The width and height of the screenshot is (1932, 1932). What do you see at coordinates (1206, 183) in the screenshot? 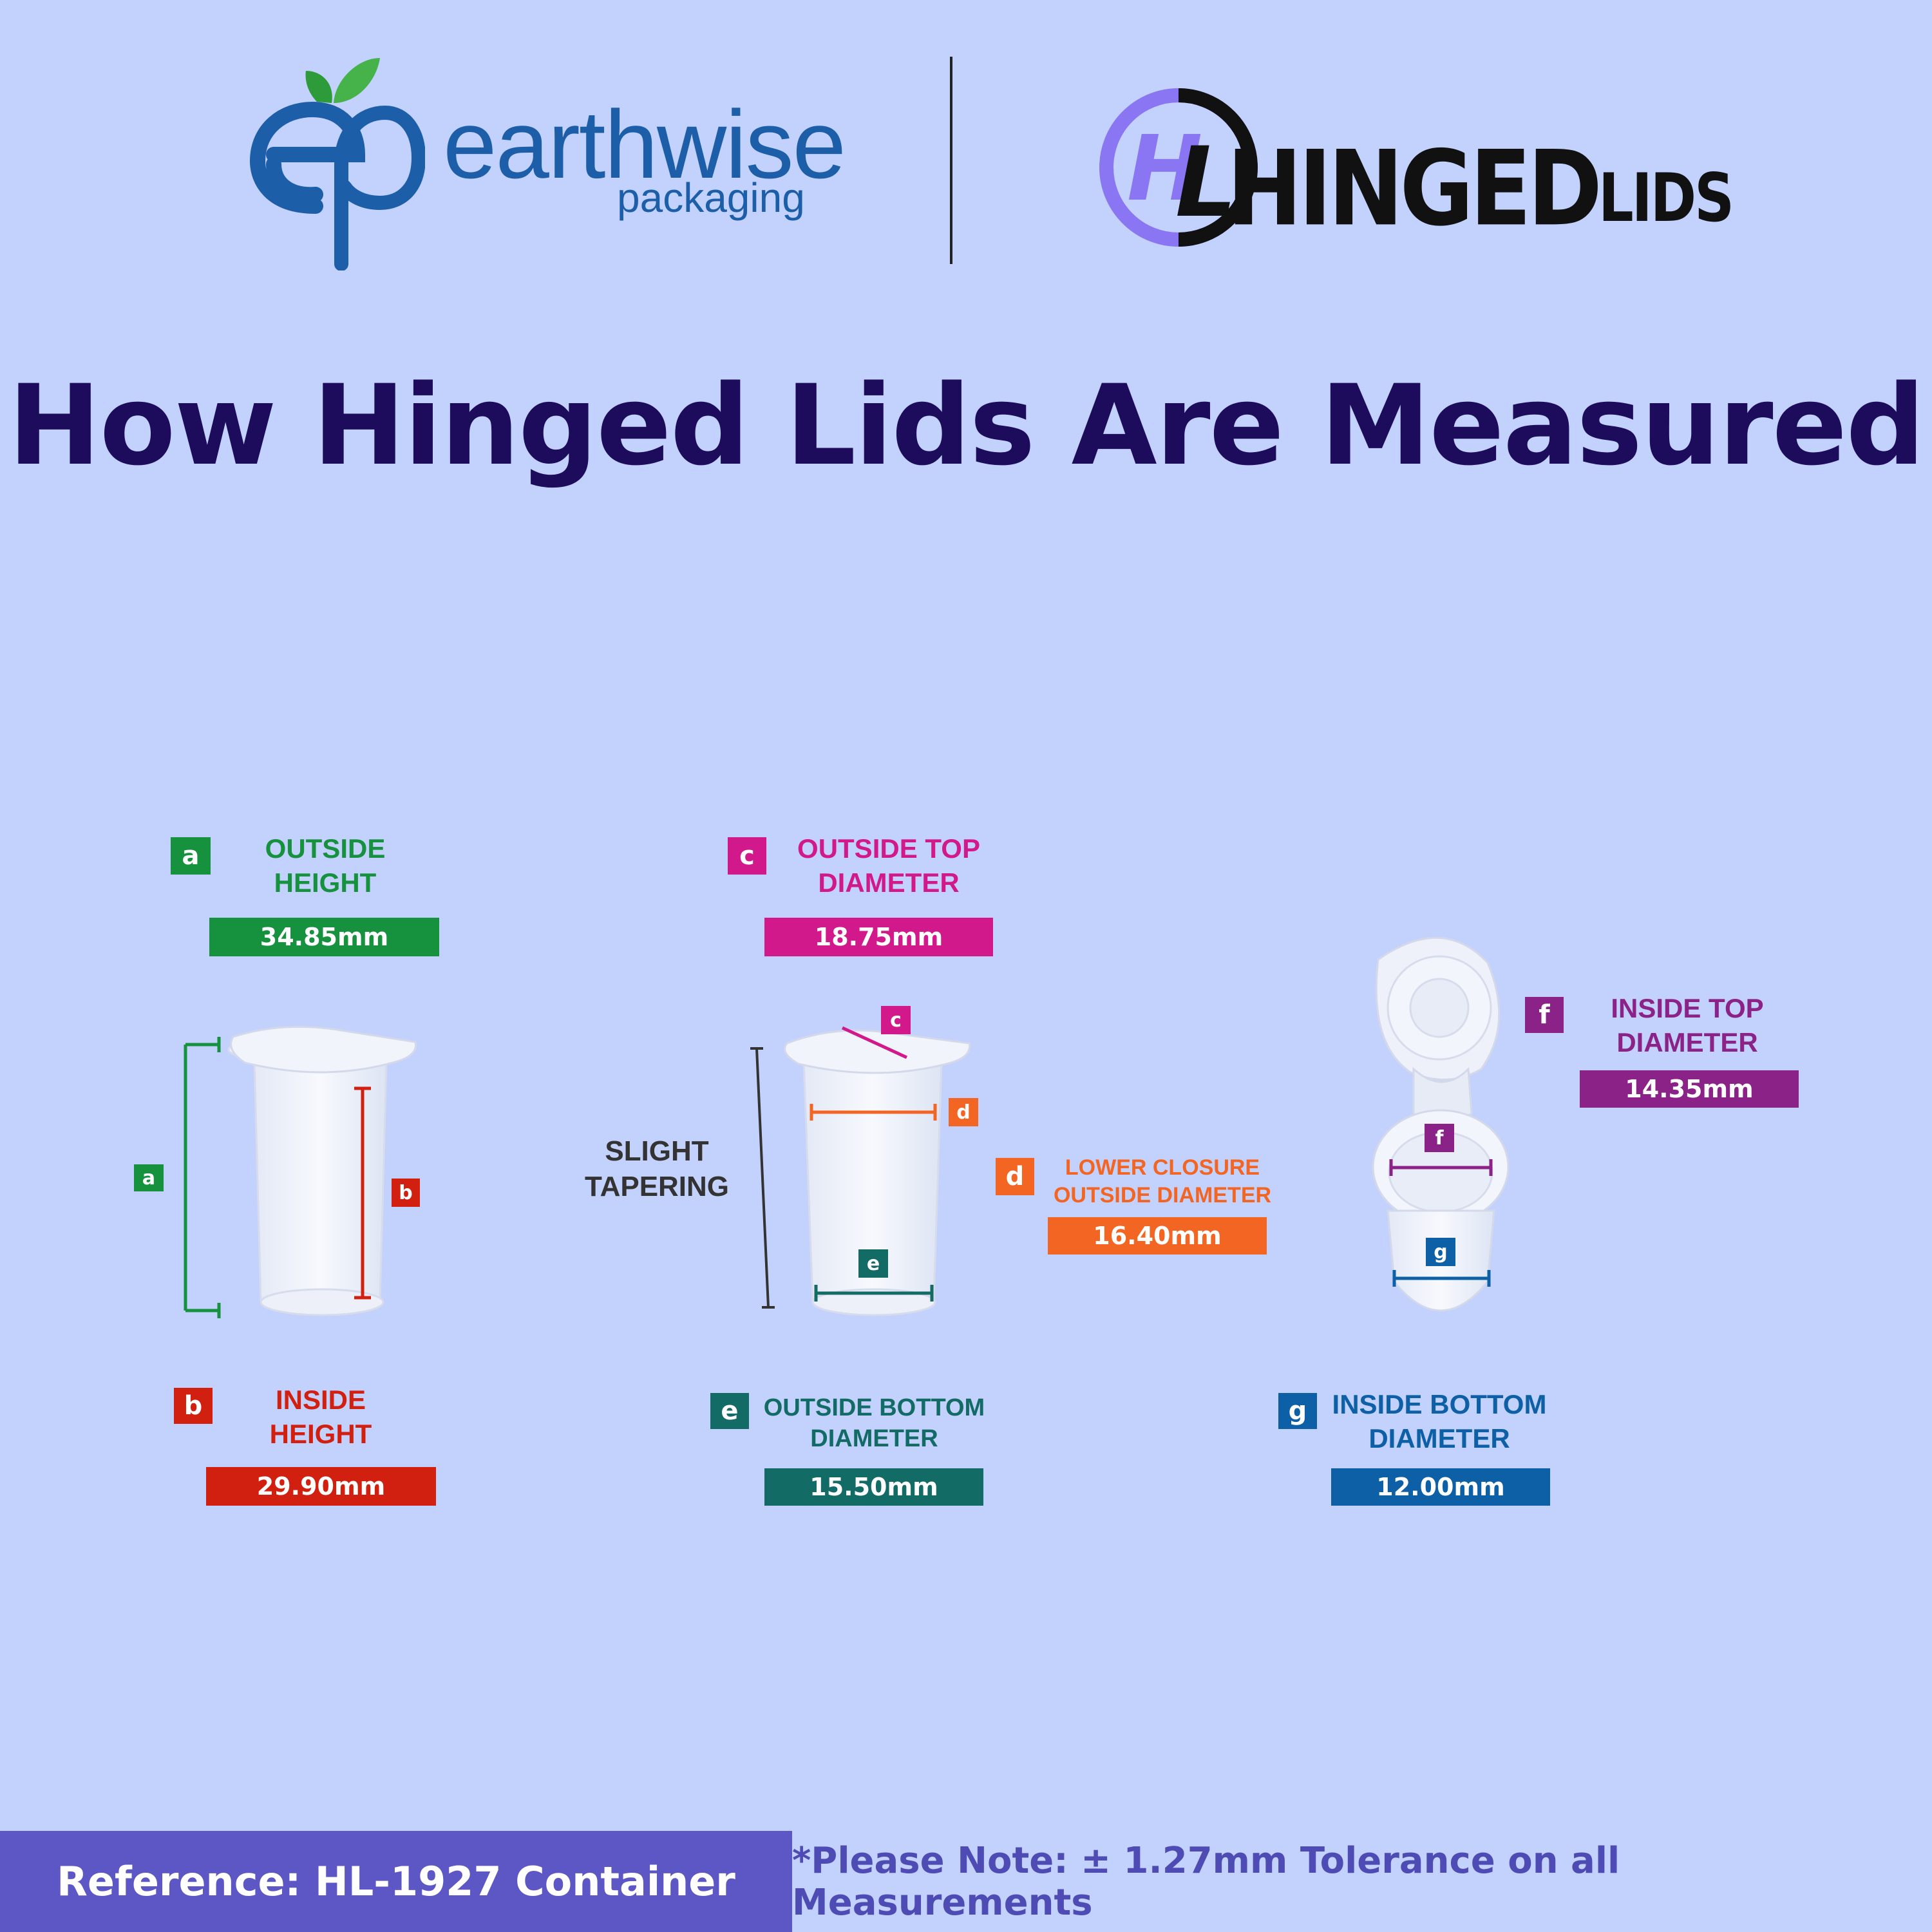
I see `svg-text: L` at bounding box center [1206, 183].